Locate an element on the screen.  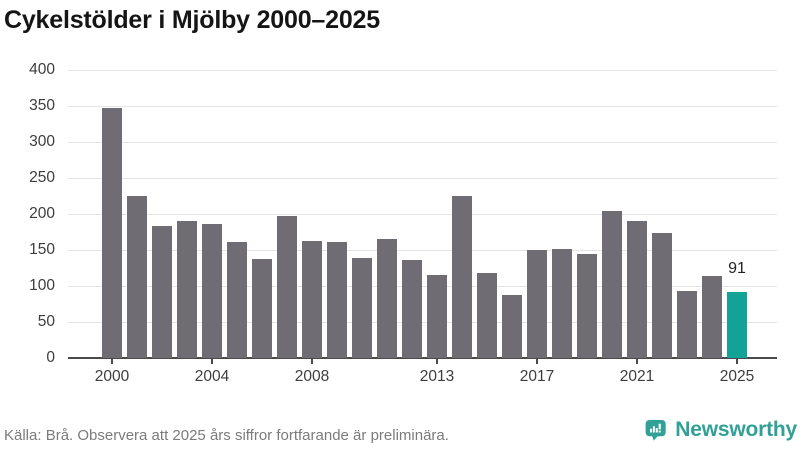
bar-2017 is located at coordinates (537, 304).